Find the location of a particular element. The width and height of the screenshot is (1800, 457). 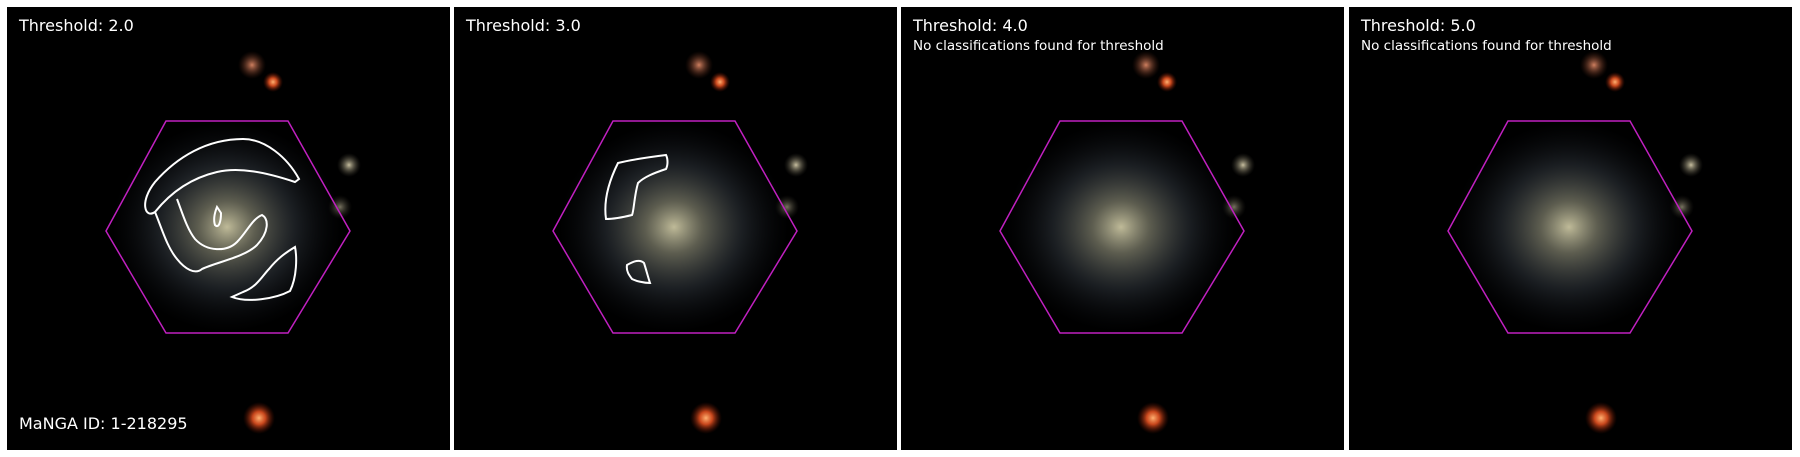

panel-title: Threshold: 4.0 is located at coordinates (970, 25).